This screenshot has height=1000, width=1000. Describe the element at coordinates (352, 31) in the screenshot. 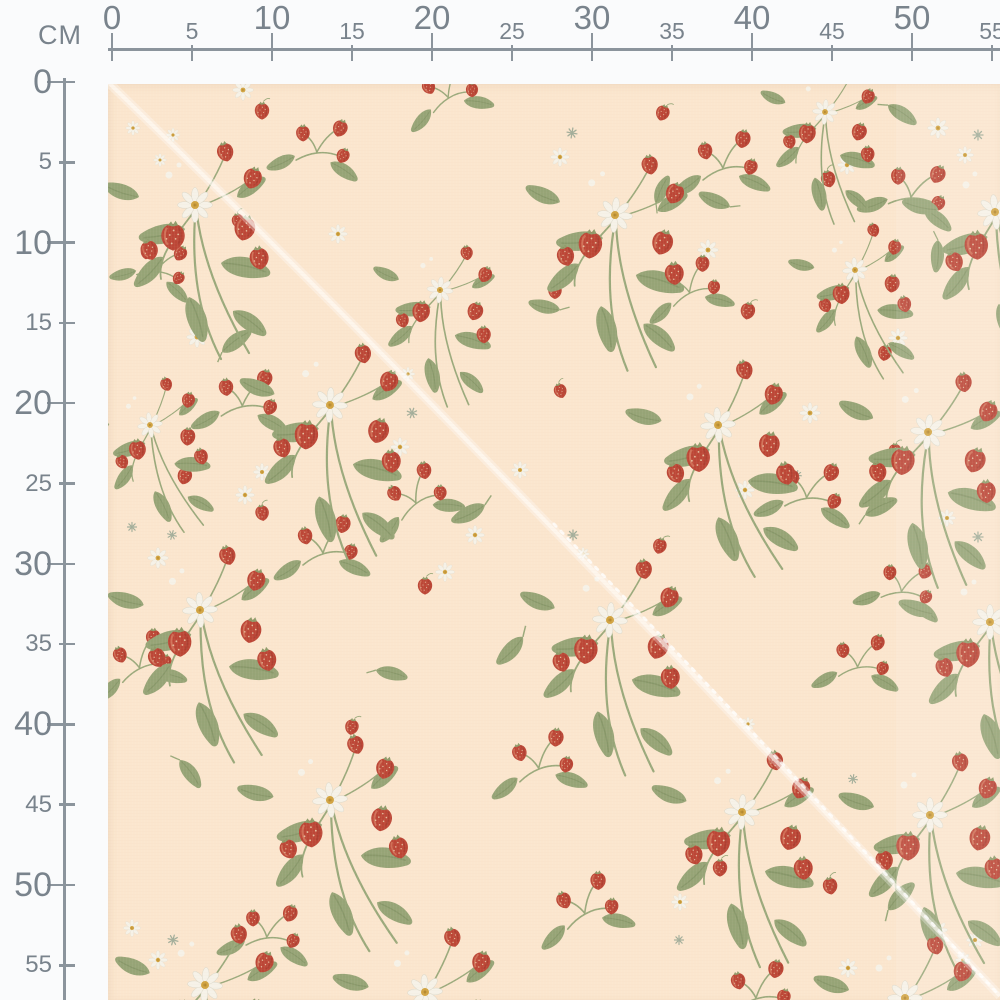

I see `ruler-top-label: 15` at that location.